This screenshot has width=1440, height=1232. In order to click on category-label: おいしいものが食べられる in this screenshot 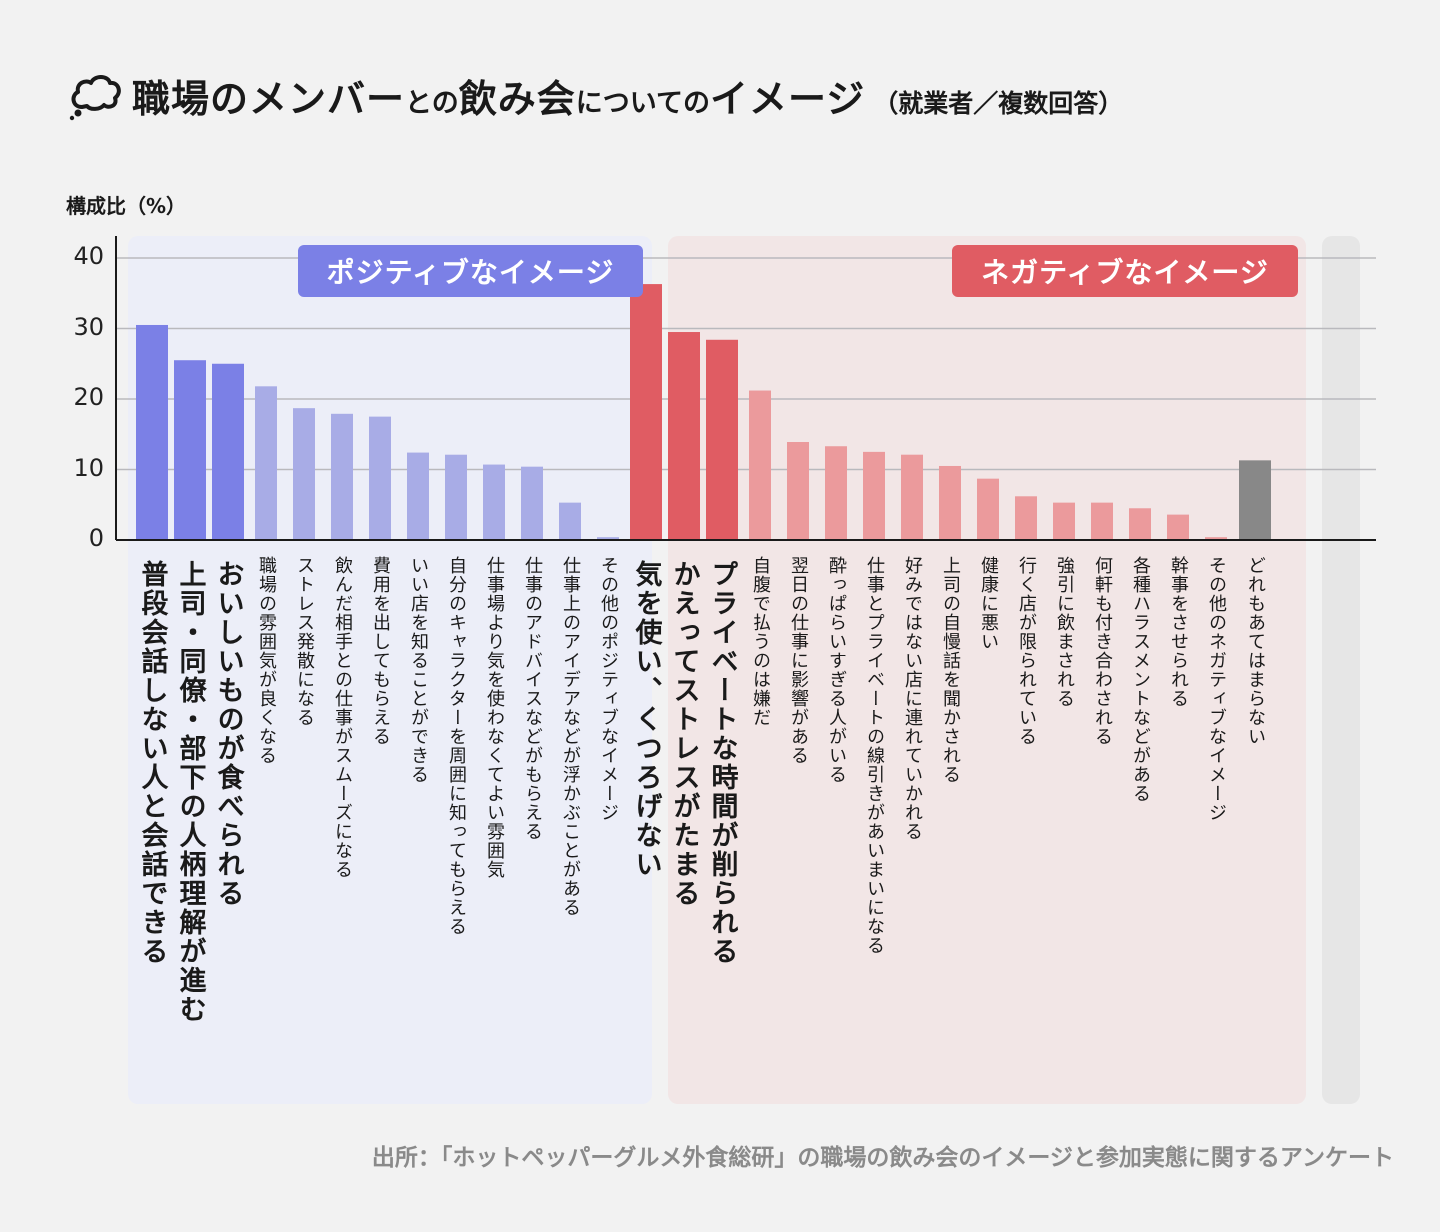, I will do `click(228, 734)`.